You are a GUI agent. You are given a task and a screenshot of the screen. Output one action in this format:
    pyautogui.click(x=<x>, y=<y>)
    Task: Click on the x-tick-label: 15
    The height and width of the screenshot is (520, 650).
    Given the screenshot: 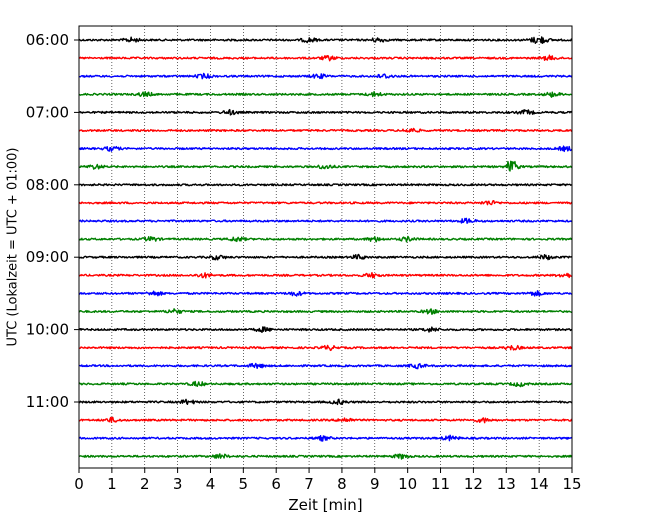 What is the action you would take?
    pyautogui.click(x=571, y=484)
    